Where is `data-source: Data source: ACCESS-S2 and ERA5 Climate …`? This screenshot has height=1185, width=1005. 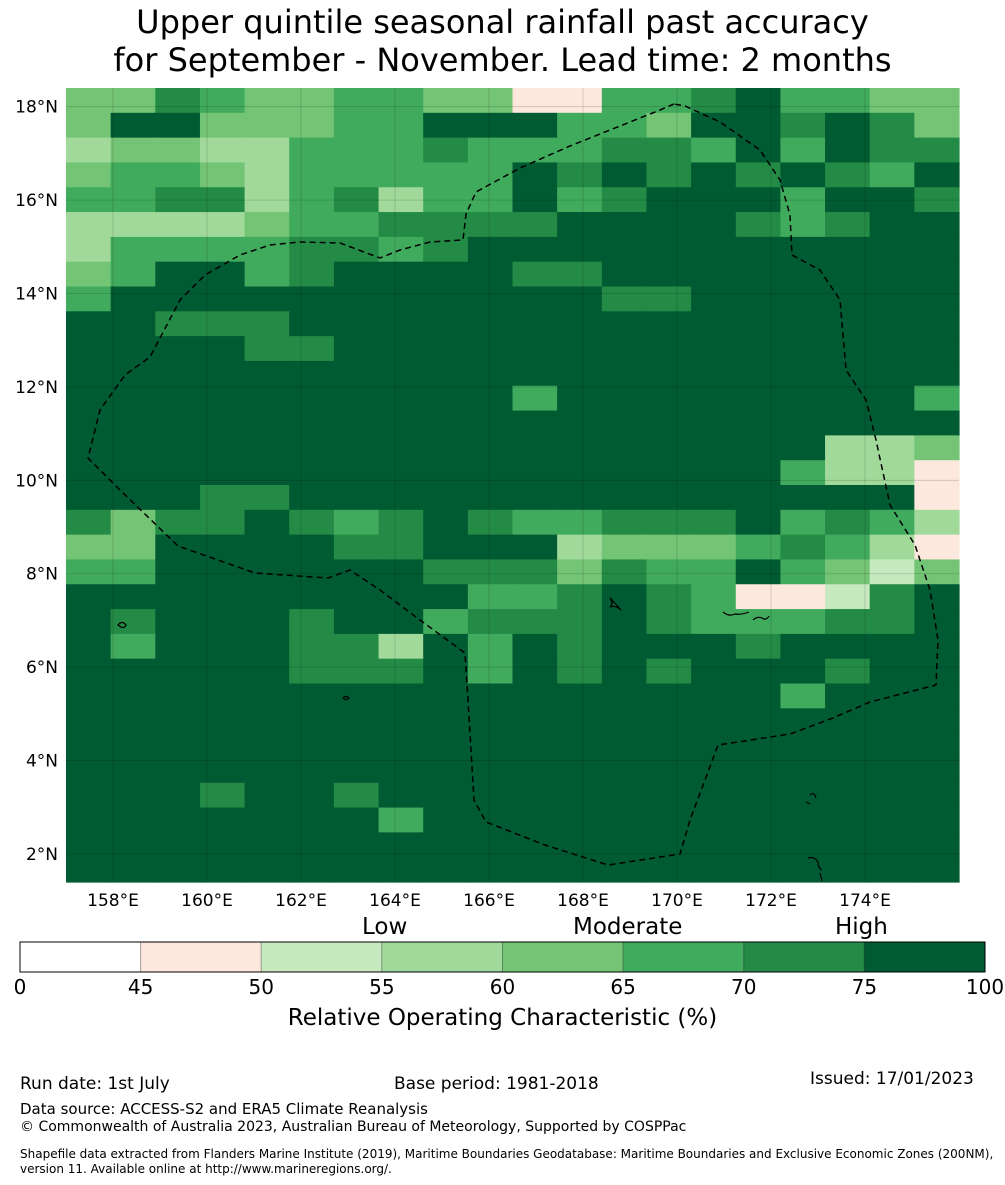 data-source: Data source: ACCESS-S2 and ERA5 Climate … is located at coordinates (224, 1109).